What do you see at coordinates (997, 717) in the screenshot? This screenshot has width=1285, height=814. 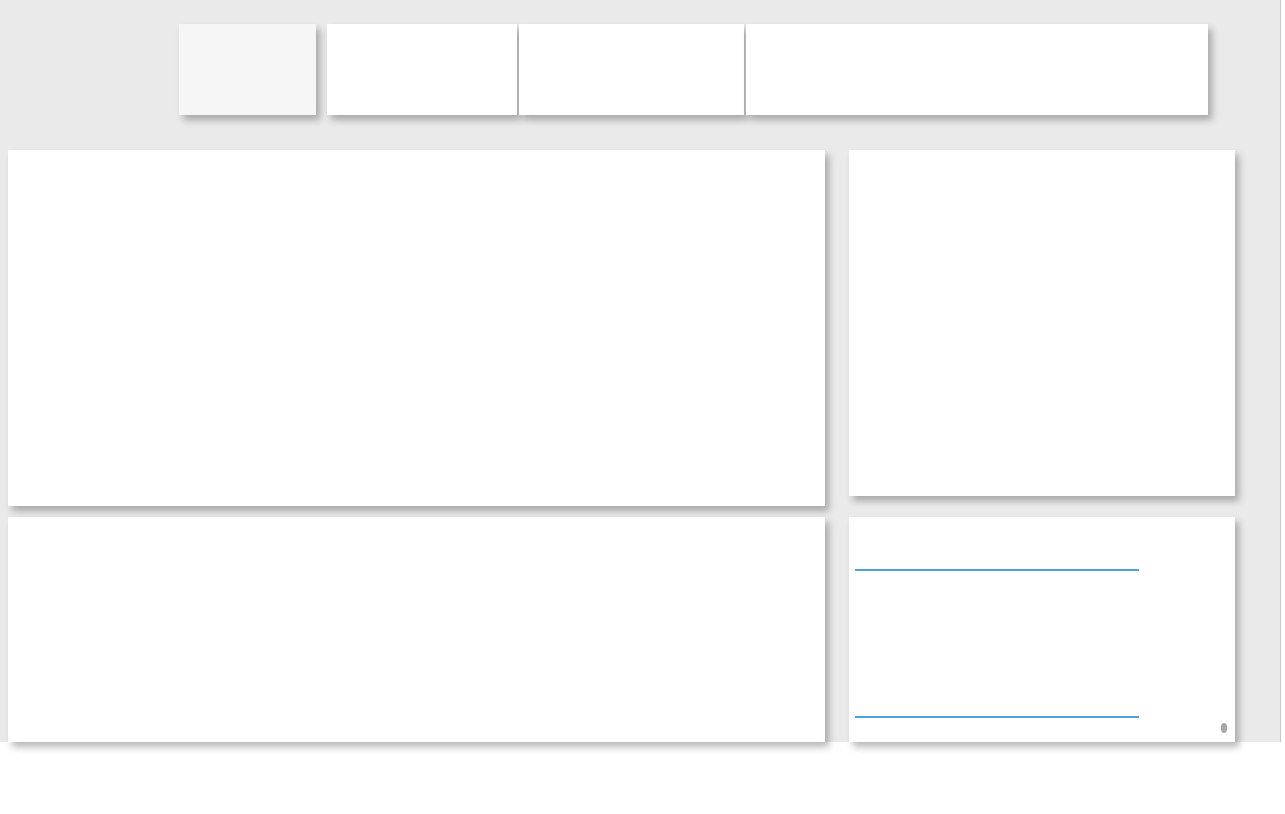 I see `table-total-divider` at bounding box center [997, 717].